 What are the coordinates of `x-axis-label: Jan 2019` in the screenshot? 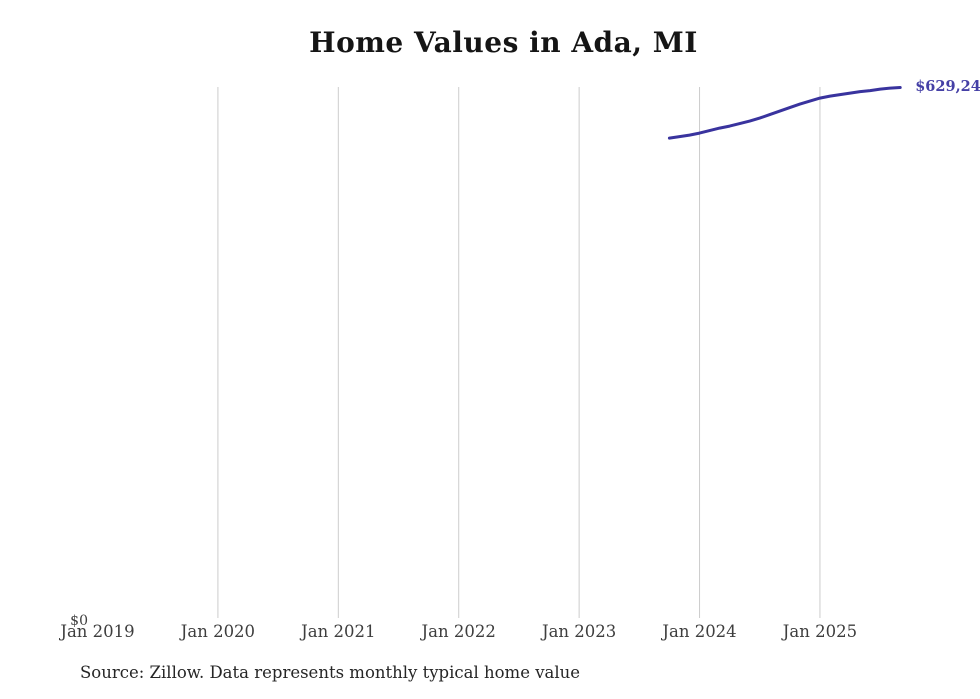 It's located at (97, 631).